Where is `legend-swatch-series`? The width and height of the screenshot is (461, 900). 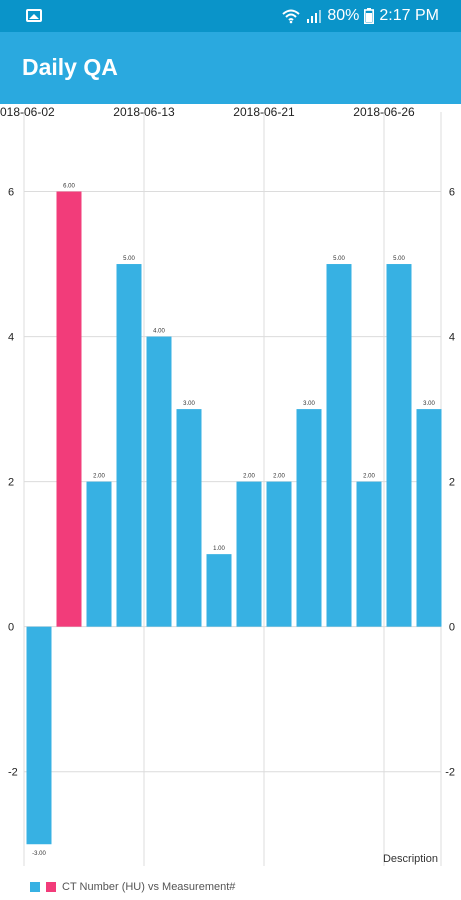
legend-swatch-series is located at coordinates (35, 887).